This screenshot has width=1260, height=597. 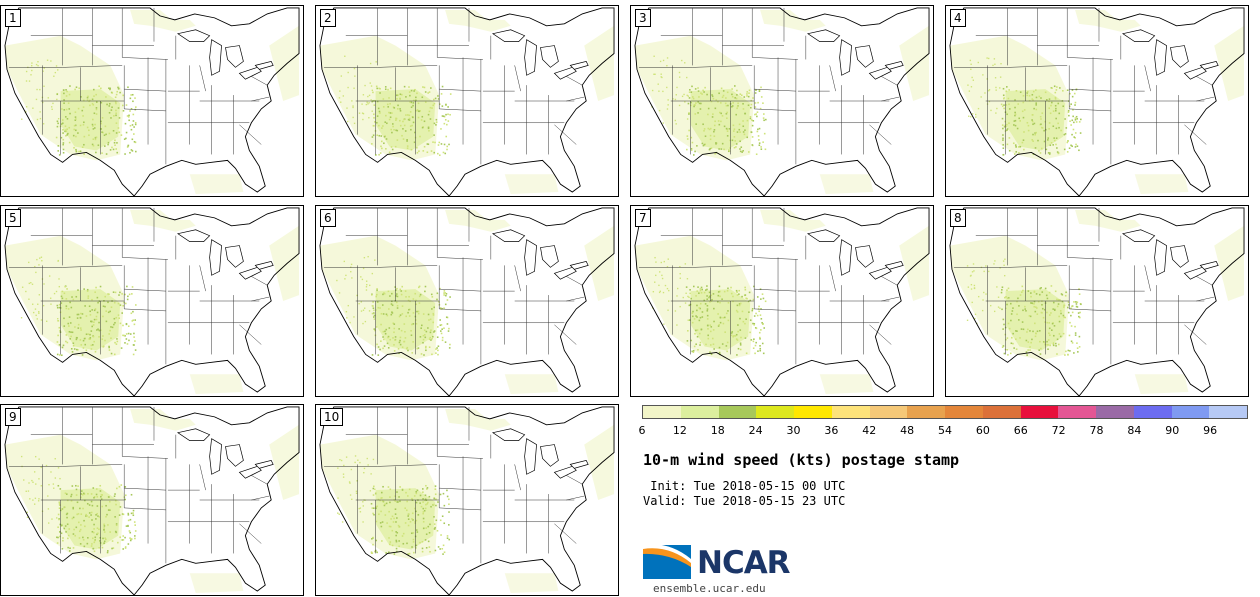 I want to click on map-panel-6: 6, so click(x=467, y=301).